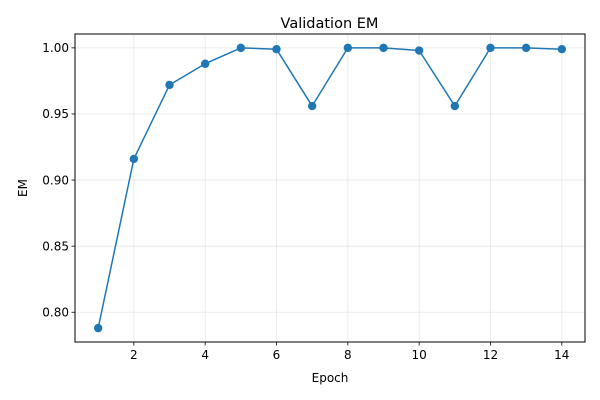 The image size is (600, 400). What do you see at coordinates (277, 355) in the screenshot?
I see `x-tick-label: 6` at bounding box center [277, 355].